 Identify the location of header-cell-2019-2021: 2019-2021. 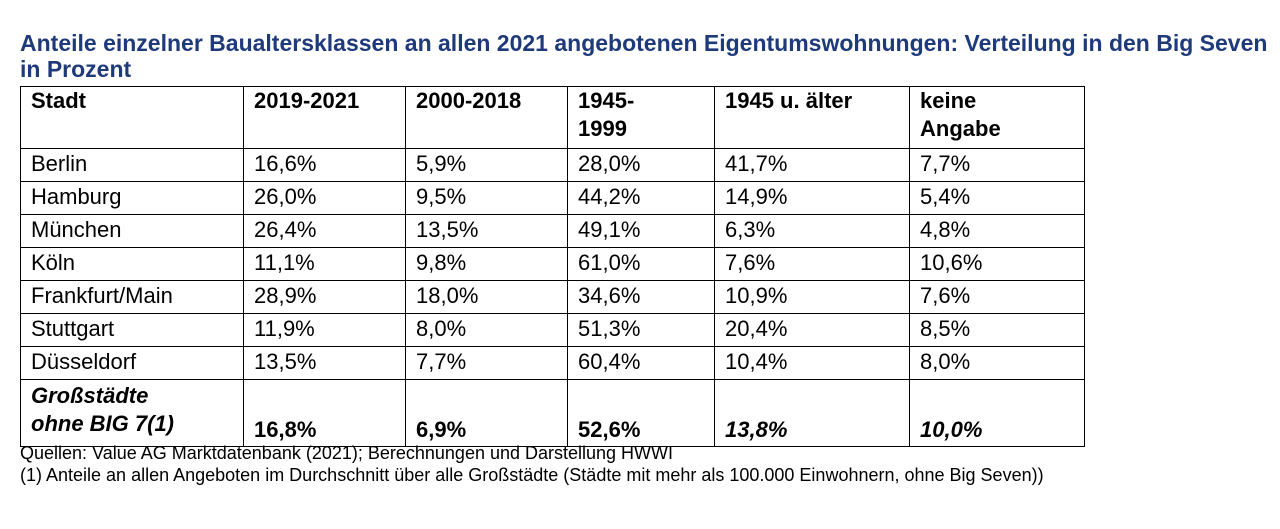
(324, 117).